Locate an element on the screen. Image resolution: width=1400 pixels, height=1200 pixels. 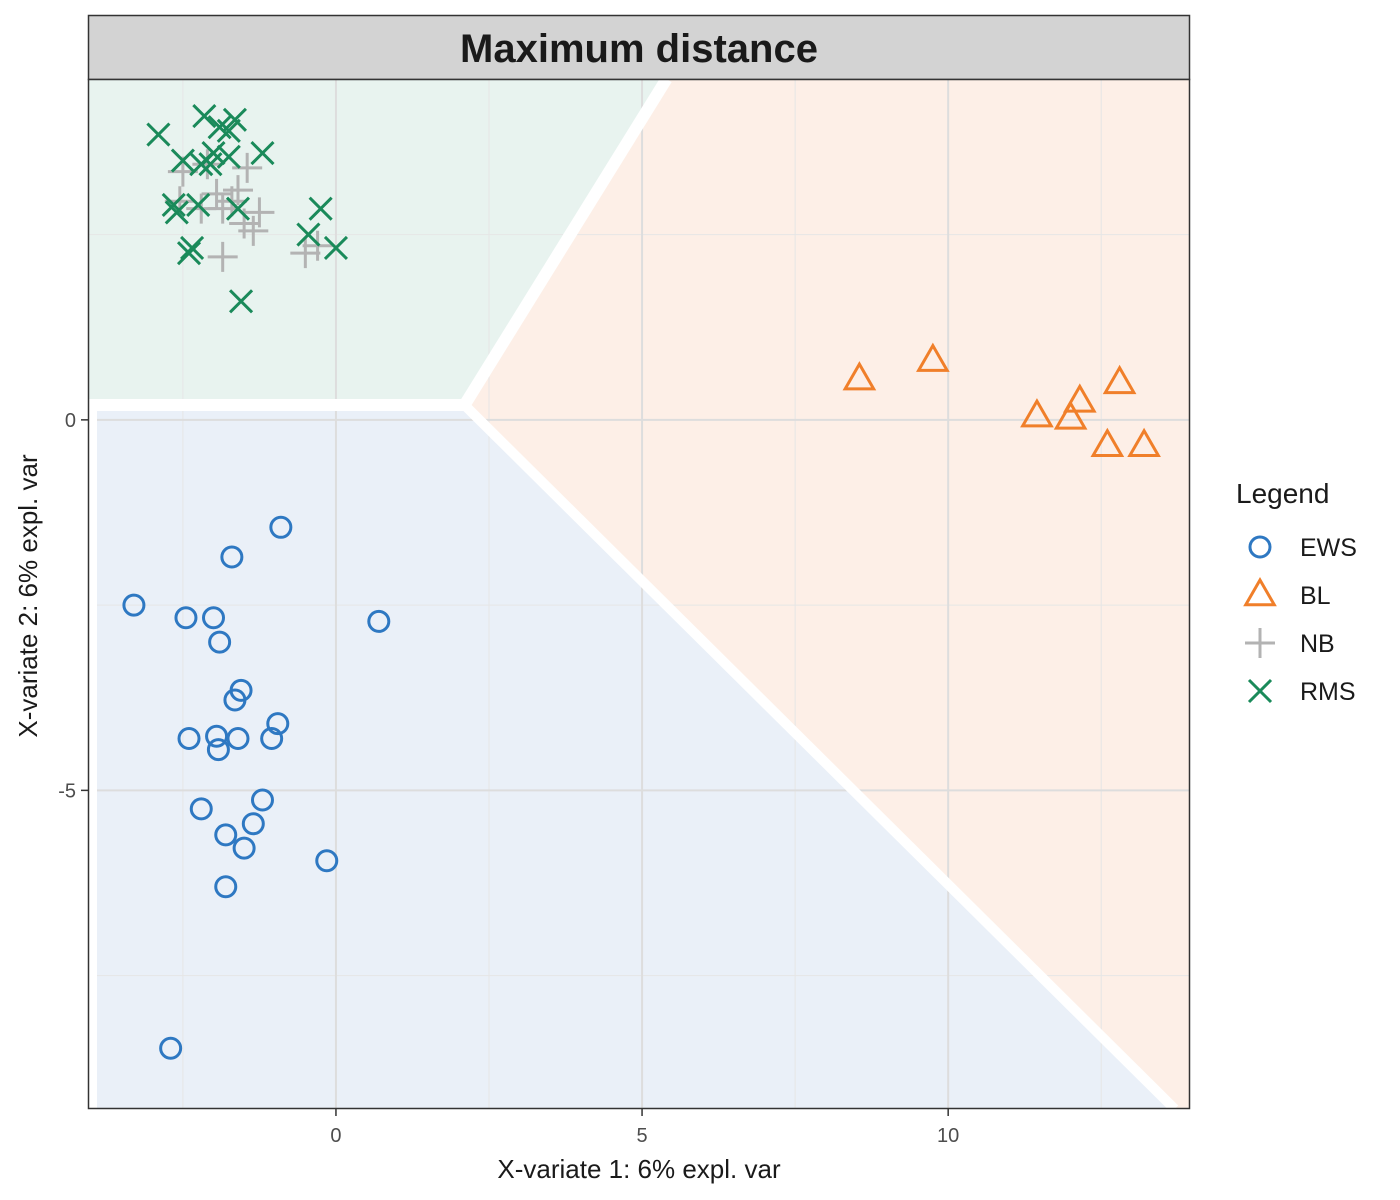
legend-label-rms: RMS is located at coordinates (1328, 692).